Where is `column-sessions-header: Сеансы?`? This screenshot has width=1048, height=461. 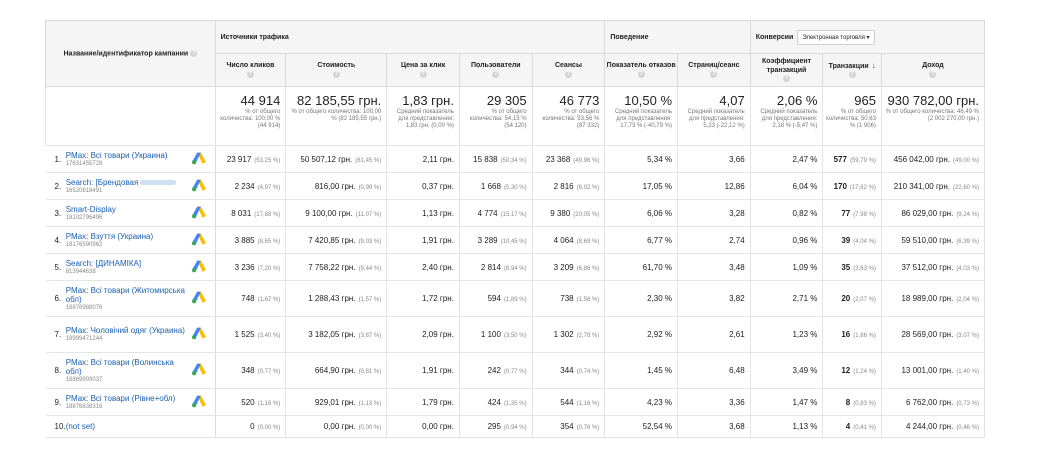
column-sessions-header: Сеансы? is located at coordinates (568, 70).